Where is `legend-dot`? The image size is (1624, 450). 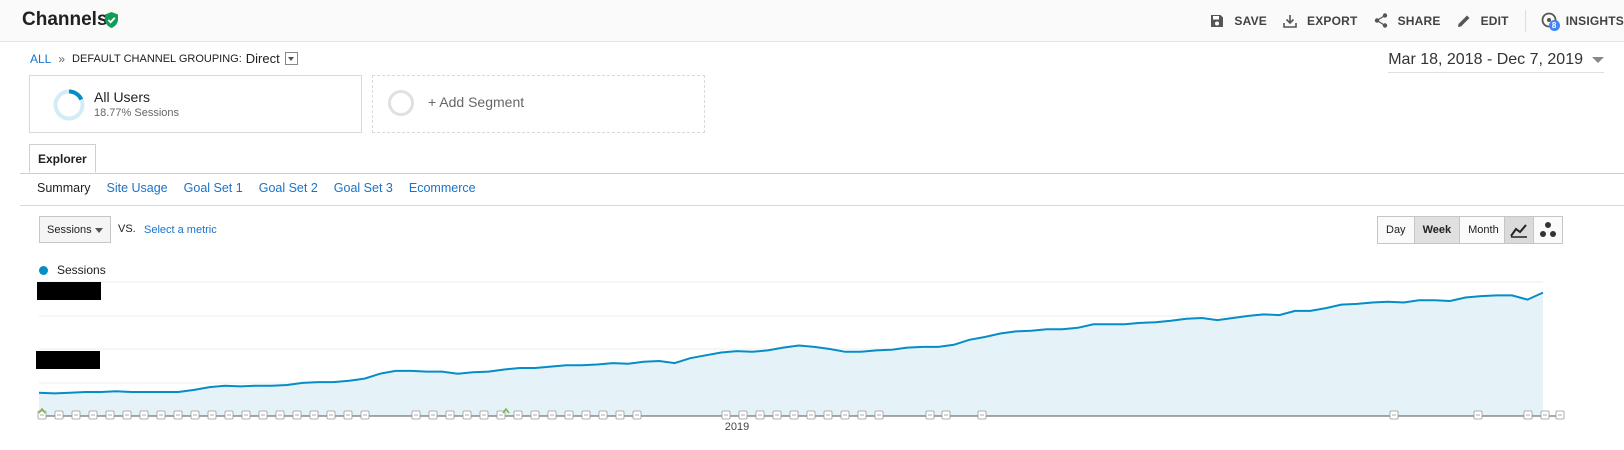
legend-dot is located at coordinates (43, 270).